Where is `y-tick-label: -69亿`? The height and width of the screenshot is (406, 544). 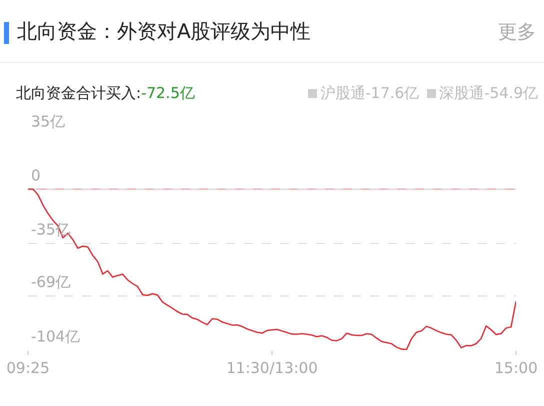
y-tick-label: -69亿 is located at coordinates (50, 282).